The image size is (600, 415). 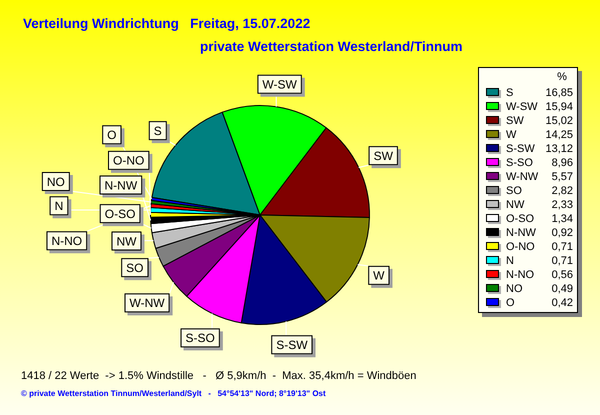 What do you see at coordinates (522, 177) in the screenshot?
I see `legend-label: W-NW` at bounding box center [522, 177].